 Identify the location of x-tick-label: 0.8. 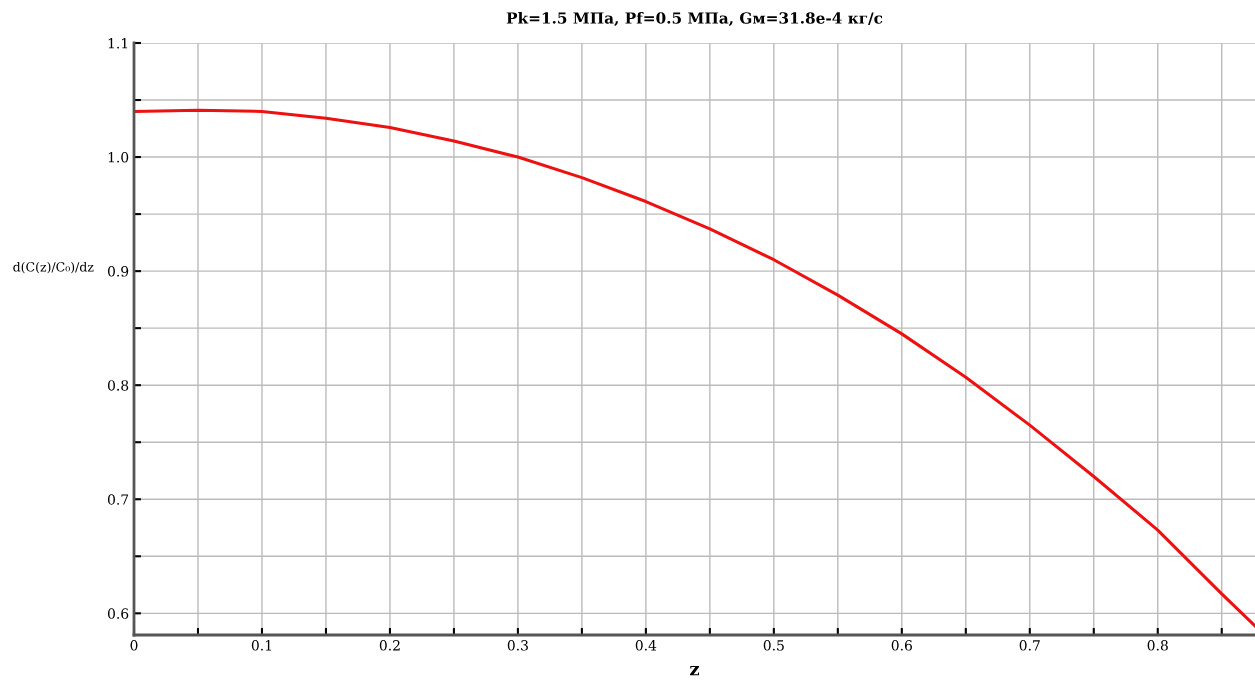
(1157, 645).